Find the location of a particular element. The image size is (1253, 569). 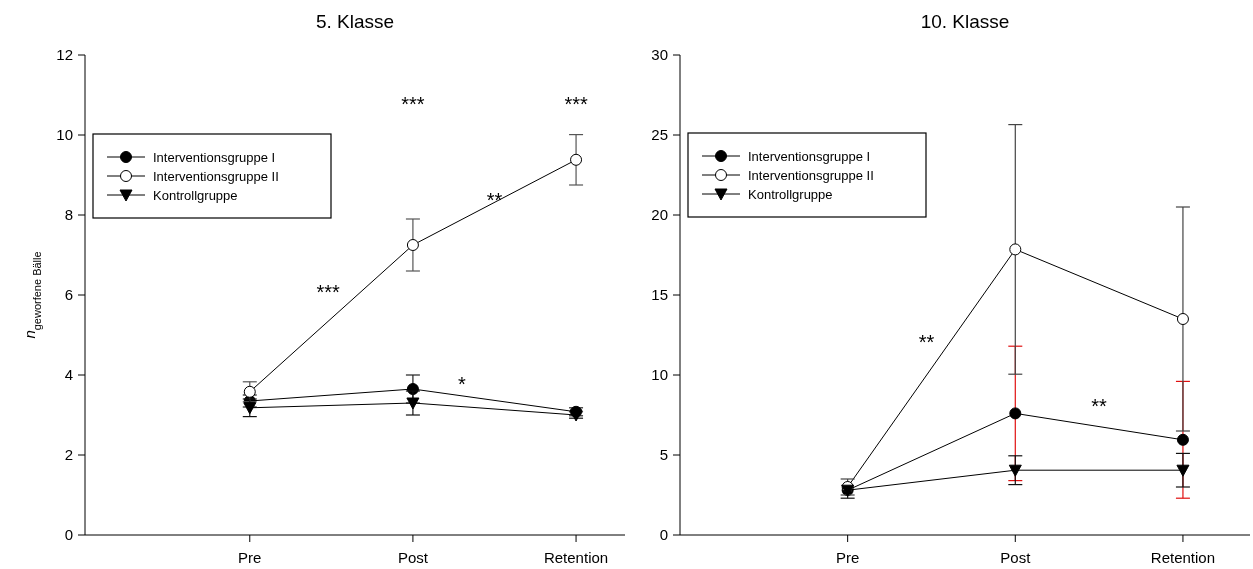

y-tick-label: 5 is located at coordinates (663, 455).